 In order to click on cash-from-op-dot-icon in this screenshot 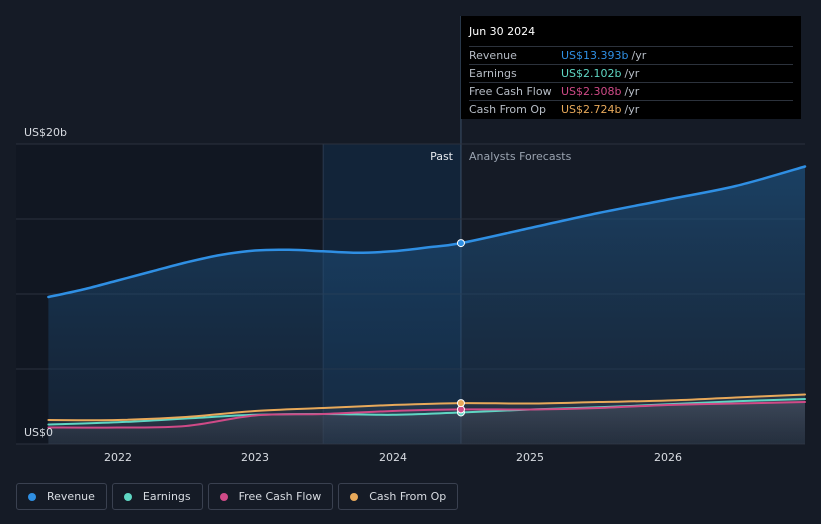, I will do `click(354, 496)`.